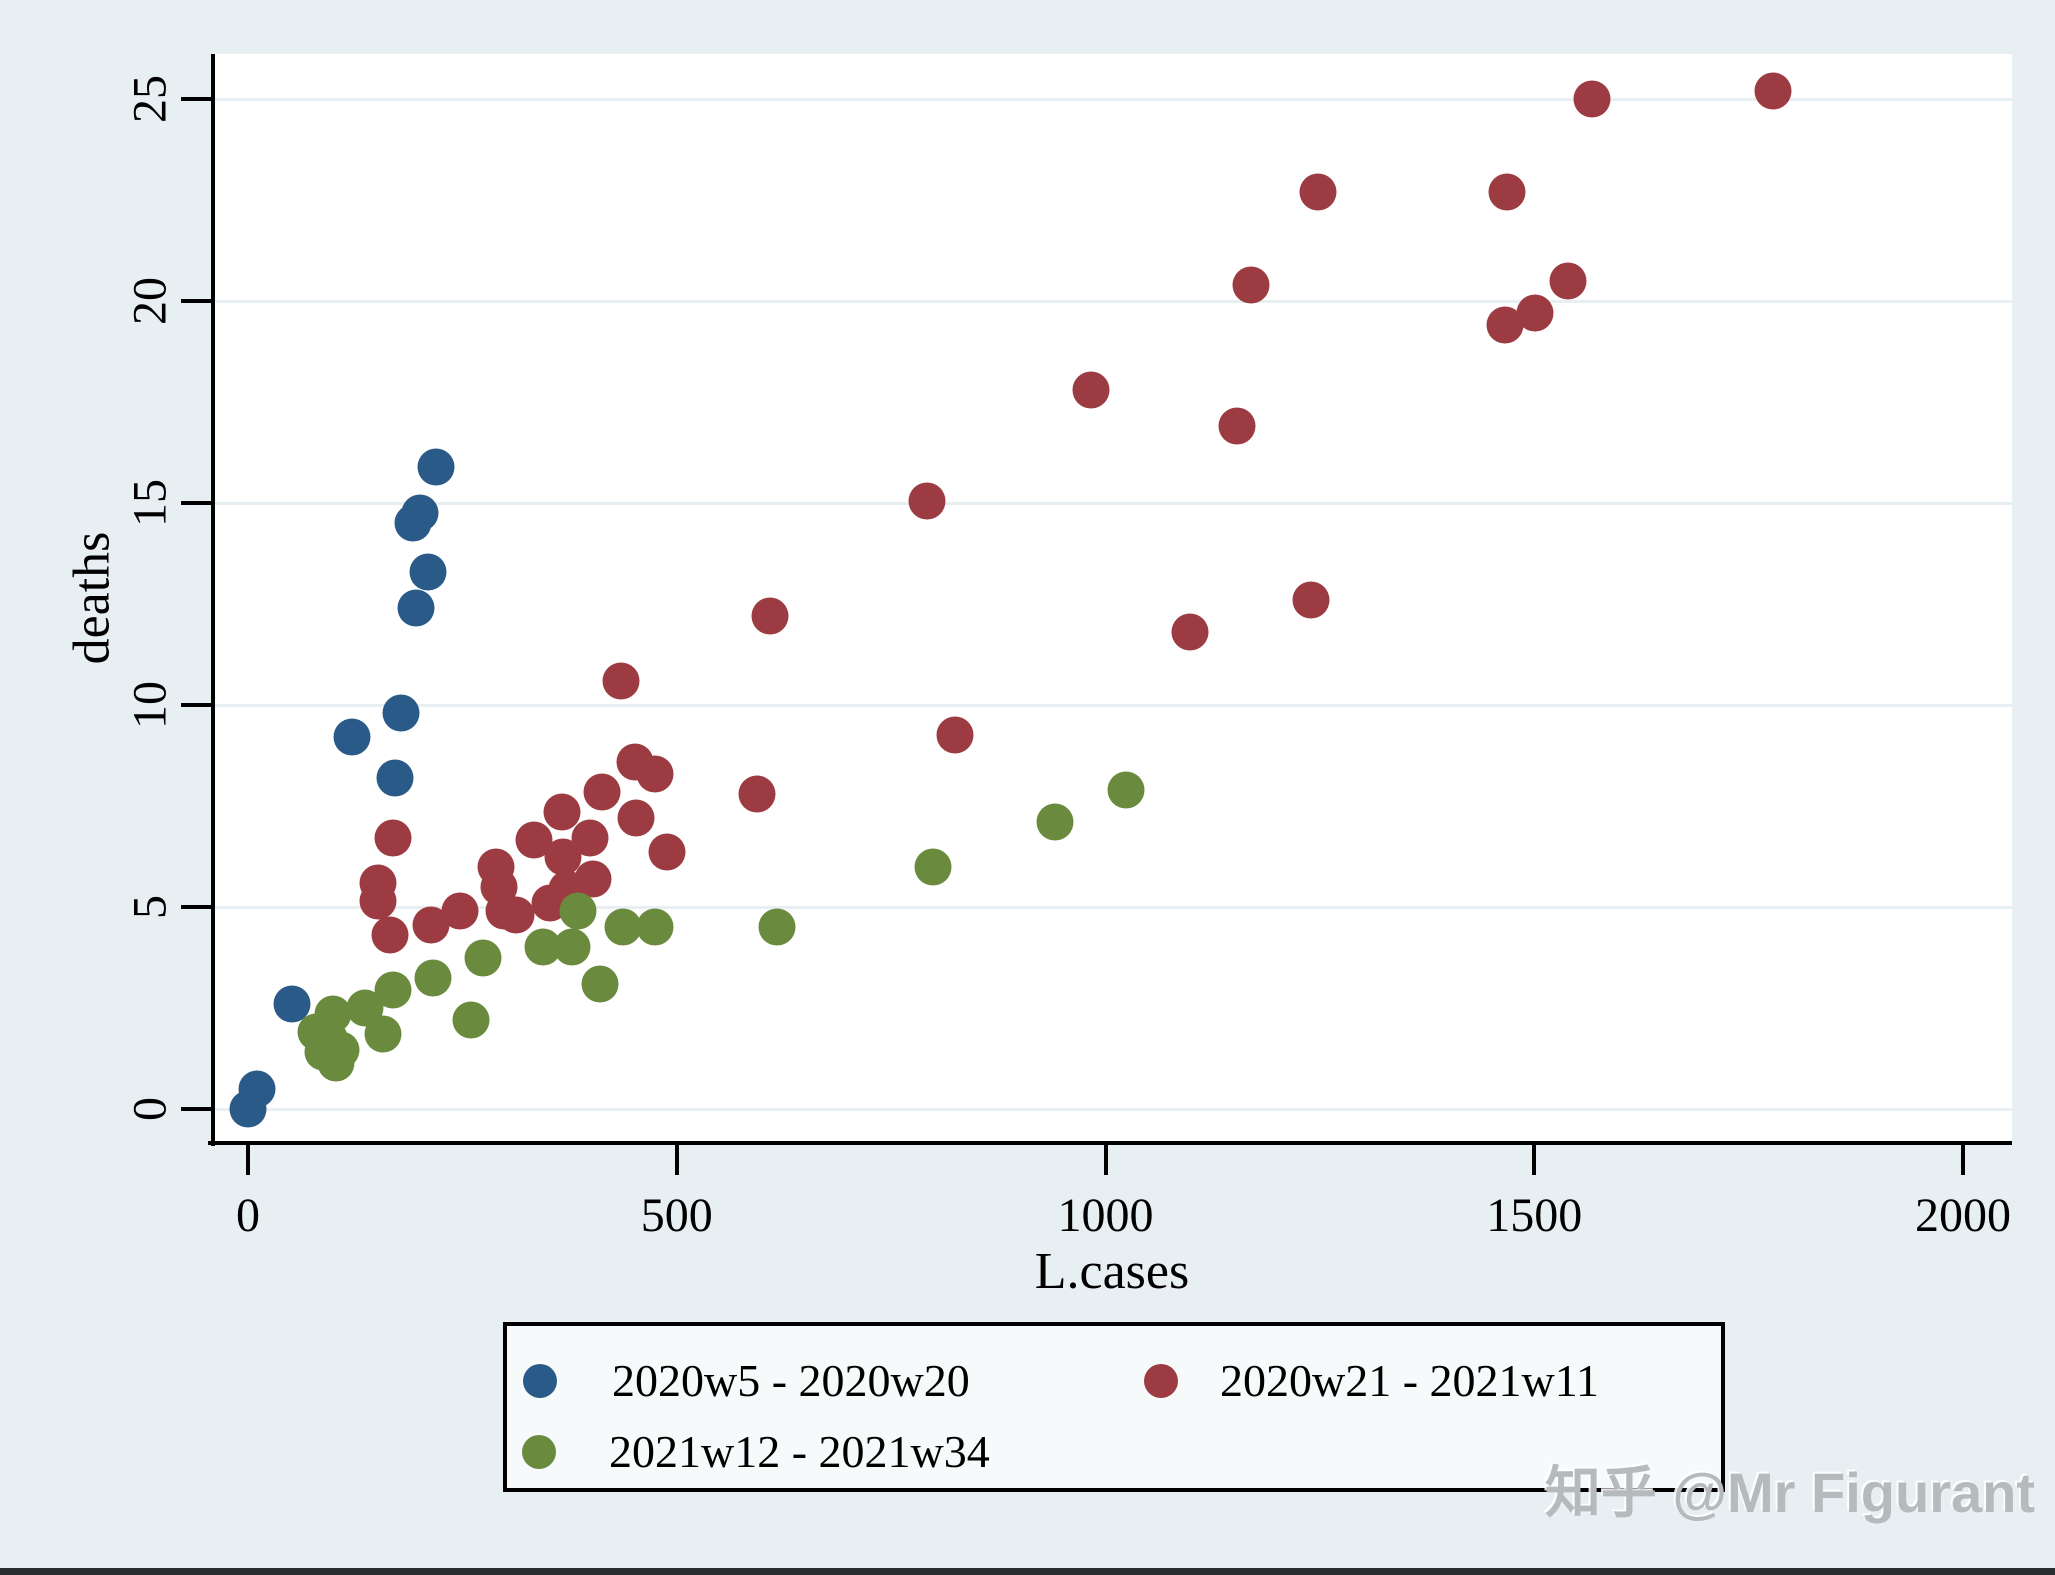  I want to click on x-tick-label-500: 500, so click(676, 1215).